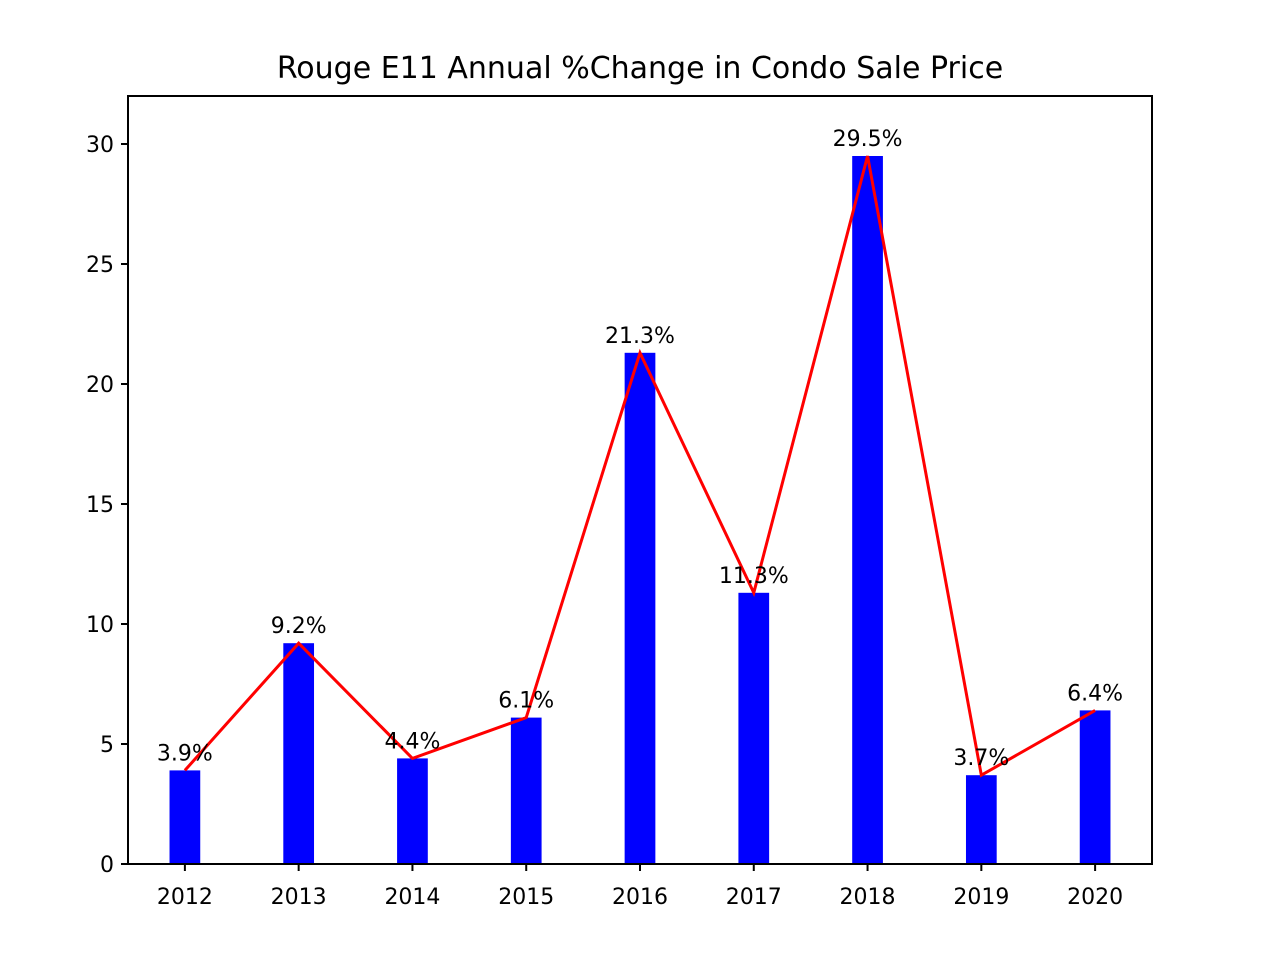  What do you see at coordinates (640, 608) in the screenshot?
I see `bar-2016` at bounding box center [640, 608].